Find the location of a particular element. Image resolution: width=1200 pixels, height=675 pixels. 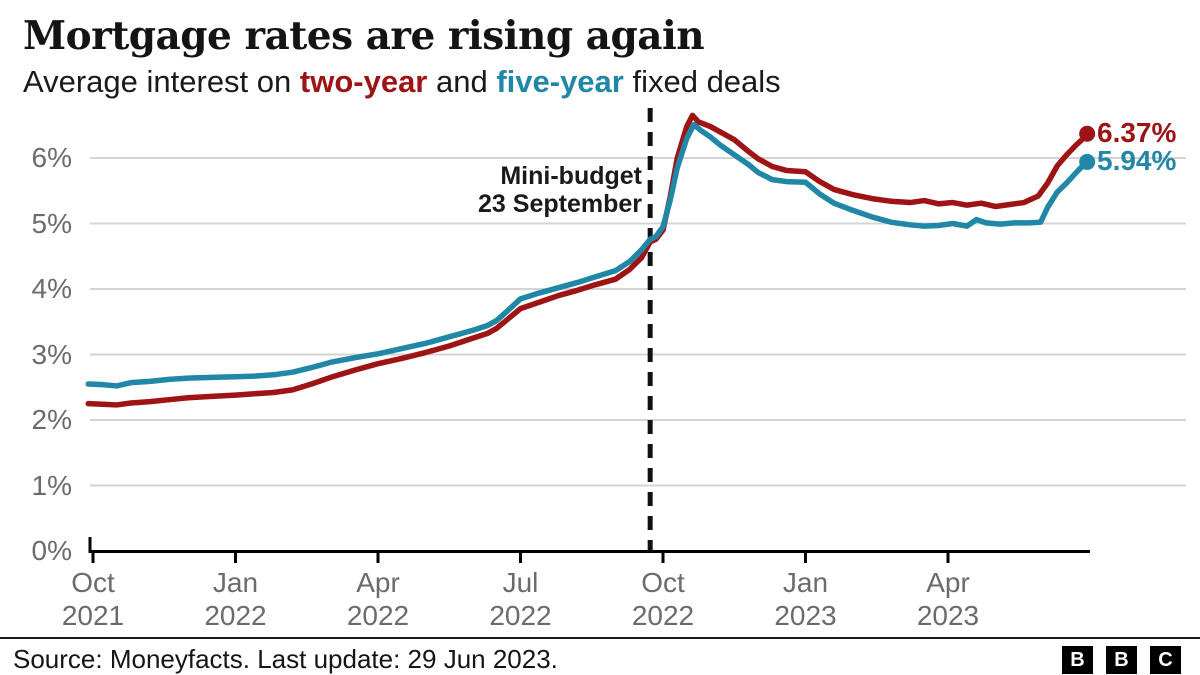

bbc-logo-block-c: C is located at coordinates (1165, 660).